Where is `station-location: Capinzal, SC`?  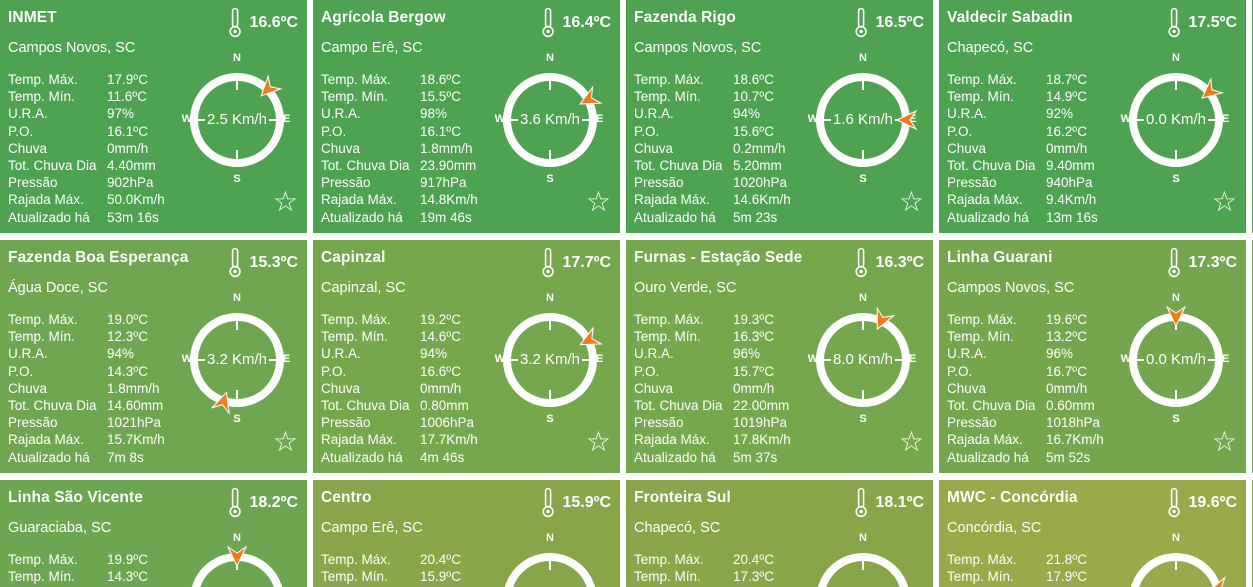
station-location: Capinzal, SC is located at coordinates (363, 288).